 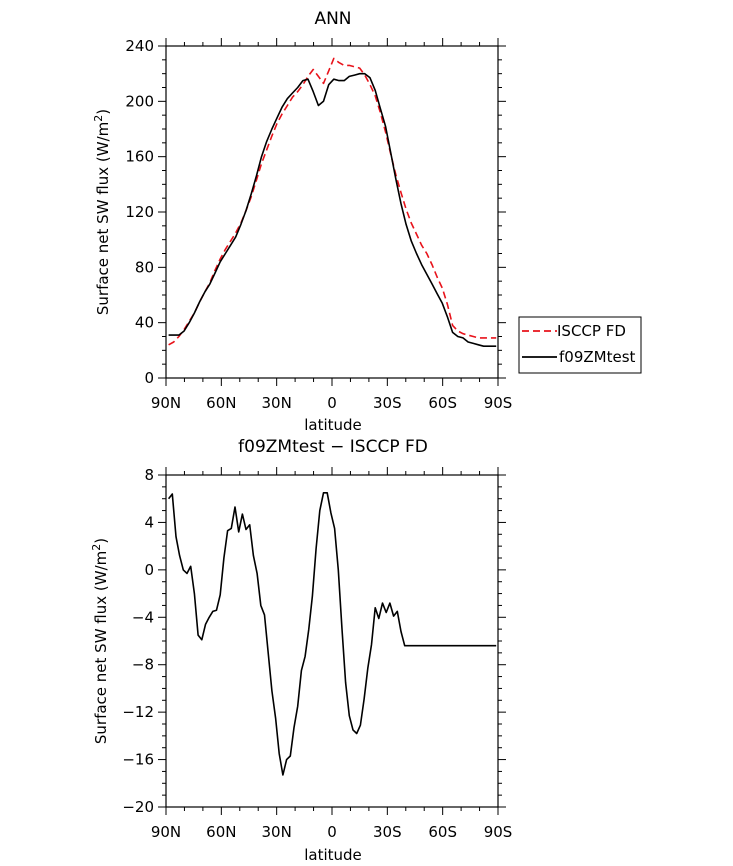 I want to click on series-line-f09zmtest, so click(x=332, y=210).